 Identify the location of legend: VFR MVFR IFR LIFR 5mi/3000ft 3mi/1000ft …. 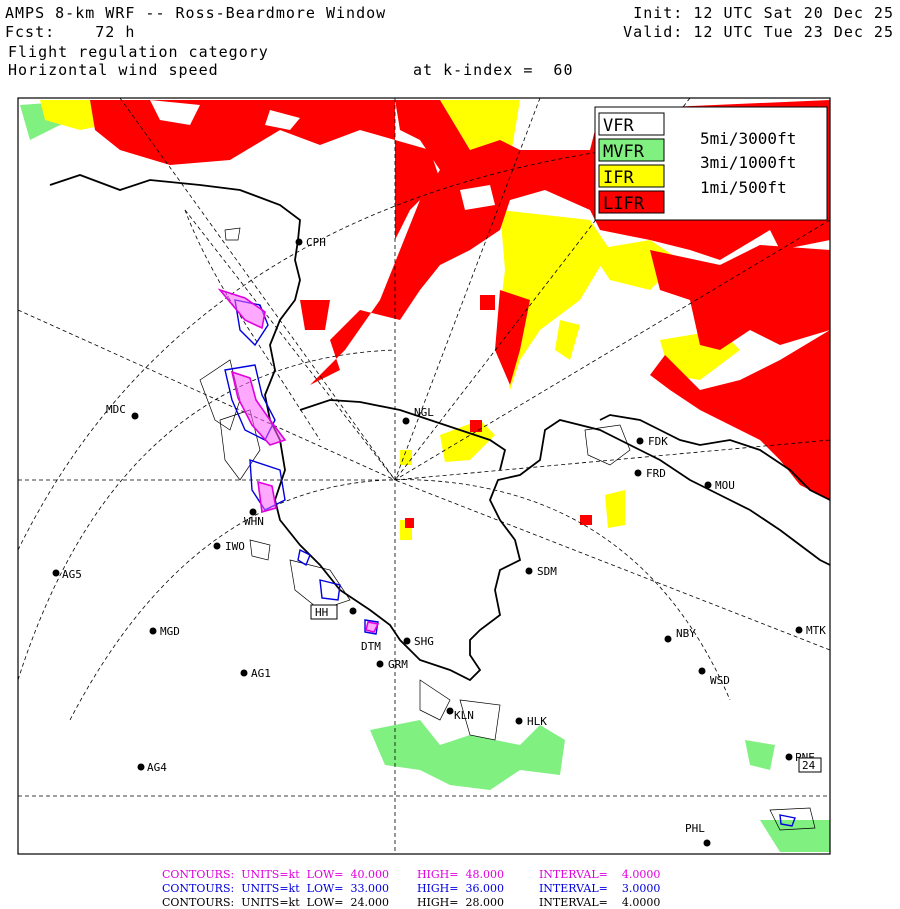
(711, 163).